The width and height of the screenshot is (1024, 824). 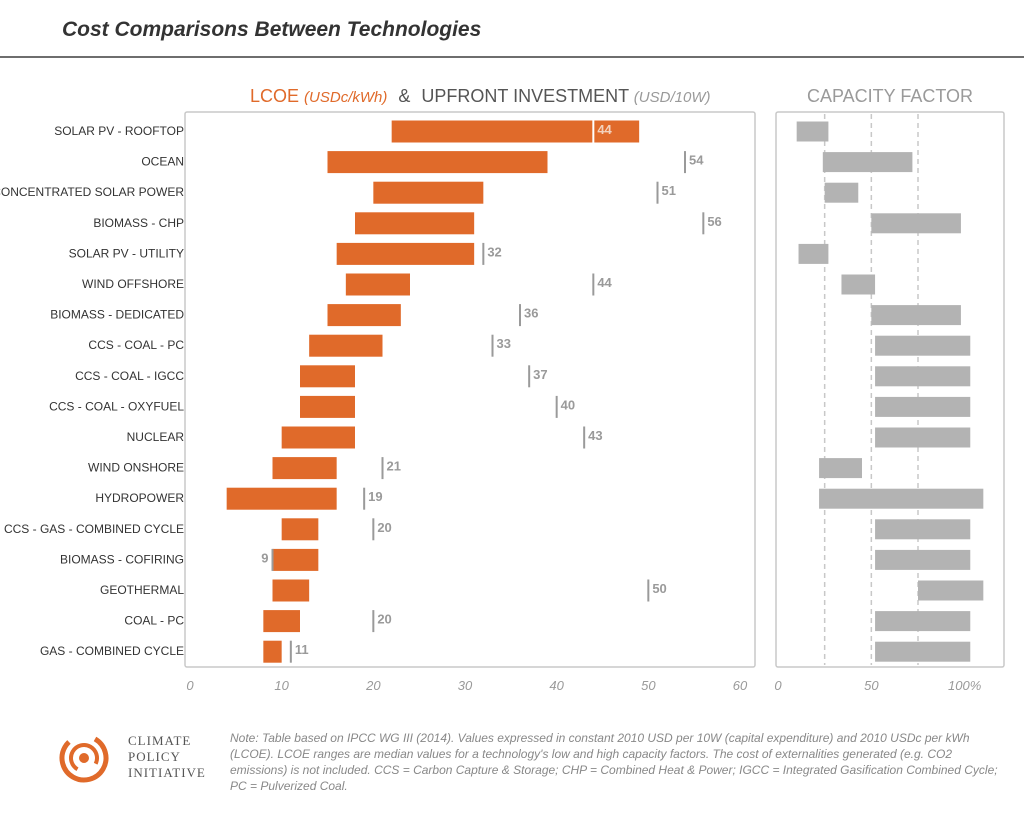 I want to click on logo-line-3: INITIATIVE, so click(x=167, y=772).